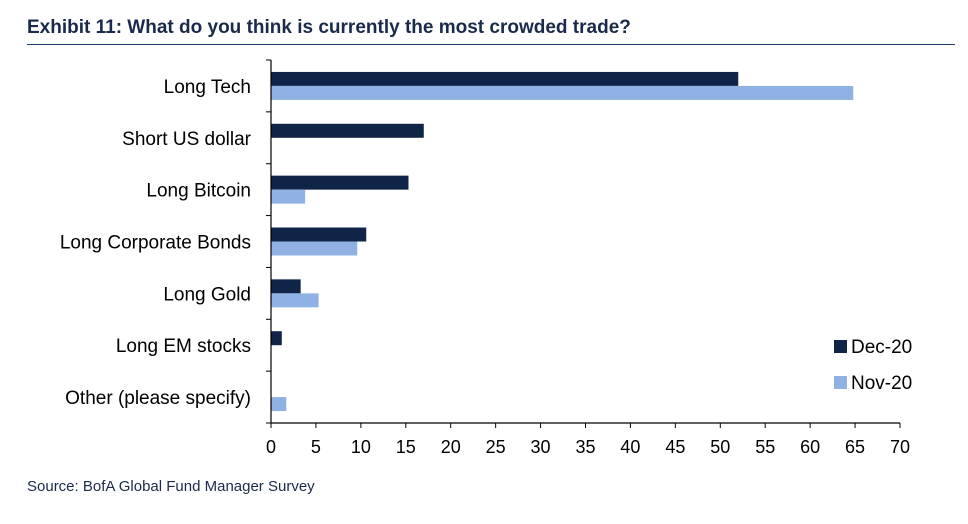 Image resolution: width=968 pixels, height=524 pixels. What do you see at coordinates (630, 447) in the screenshot?
I see `x-tick-label: 40` at bounding box center [630, 447].